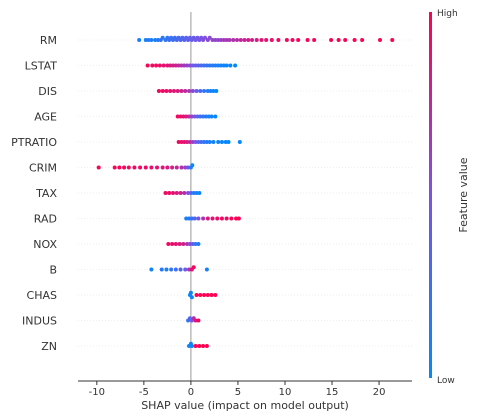  Describe the element at coordinates (430, 195) in the screenshot. I see `colorbar` at that location.